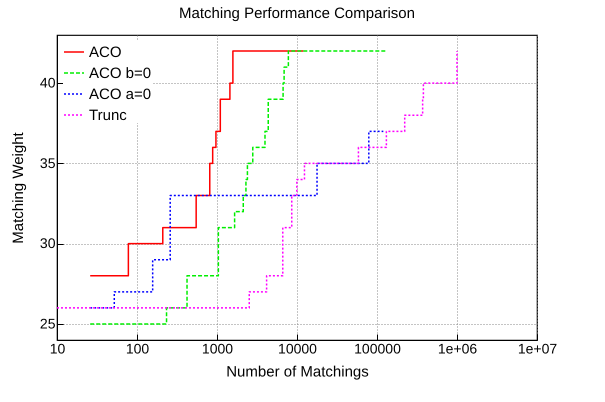  I want to click on chart-title: Matching Performance Comparison, so click(297, 13).